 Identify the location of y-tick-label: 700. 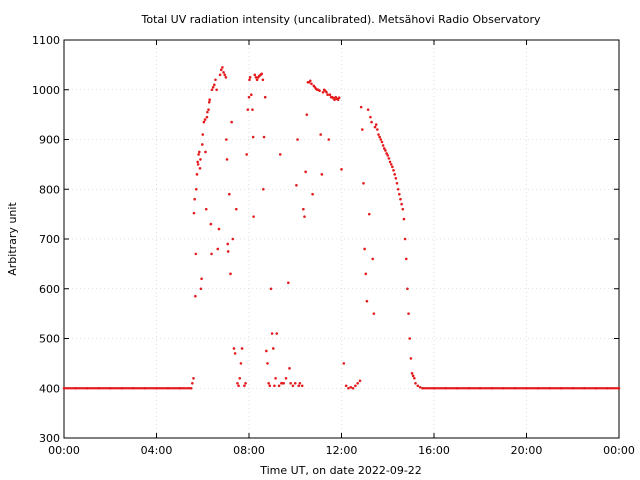
(49, 239).